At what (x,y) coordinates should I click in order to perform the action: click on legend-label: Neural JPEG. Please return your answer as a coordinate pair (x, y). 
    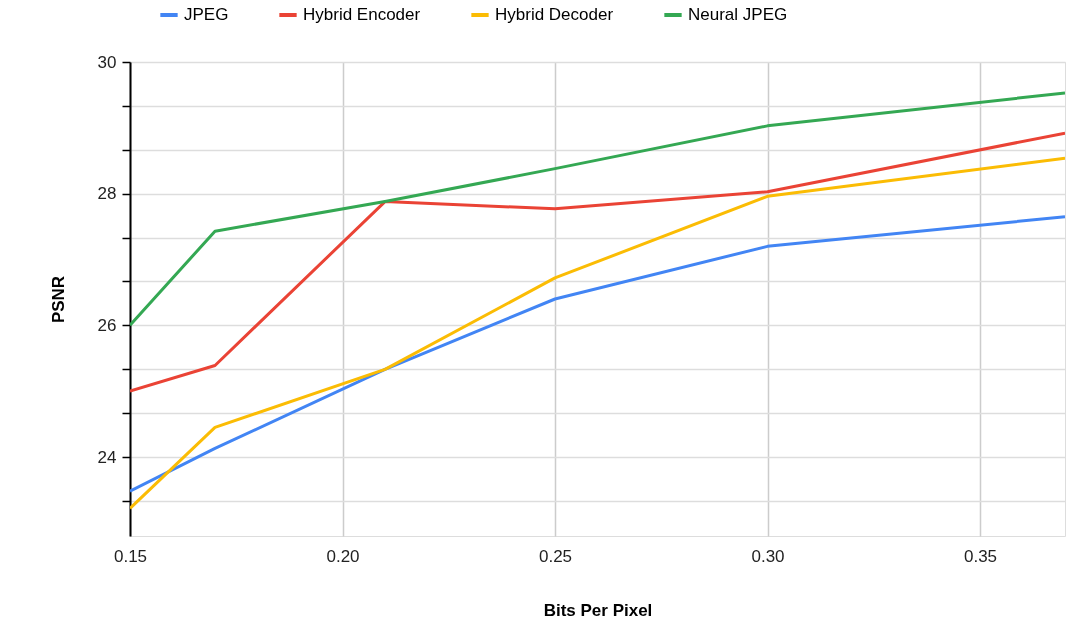
    Looking at the image, I should click on (738, 14).